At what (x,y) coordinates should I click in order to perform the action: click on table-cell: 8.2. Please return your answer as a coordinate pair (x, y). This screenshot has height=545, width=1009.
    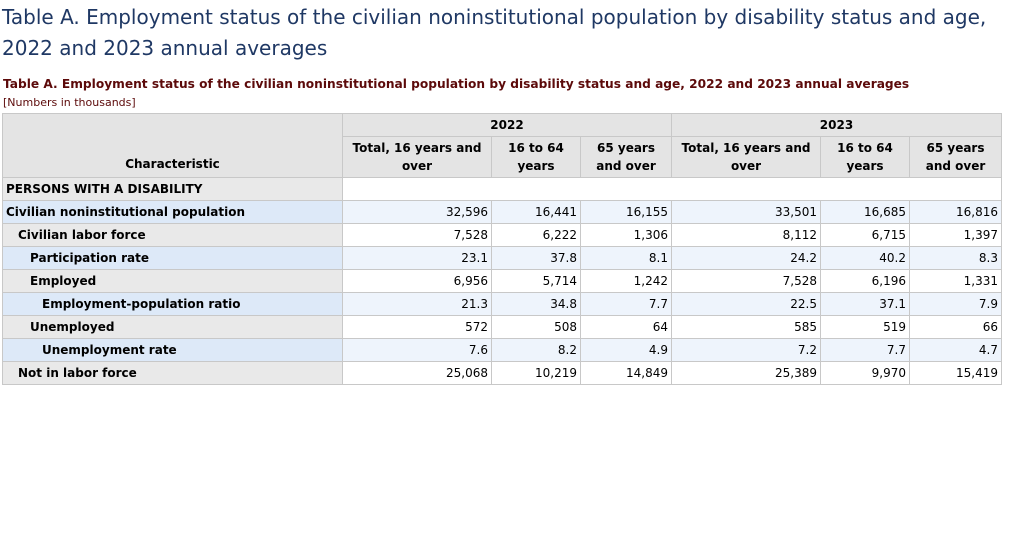
    Looking at the image, I should click on (536, 350).